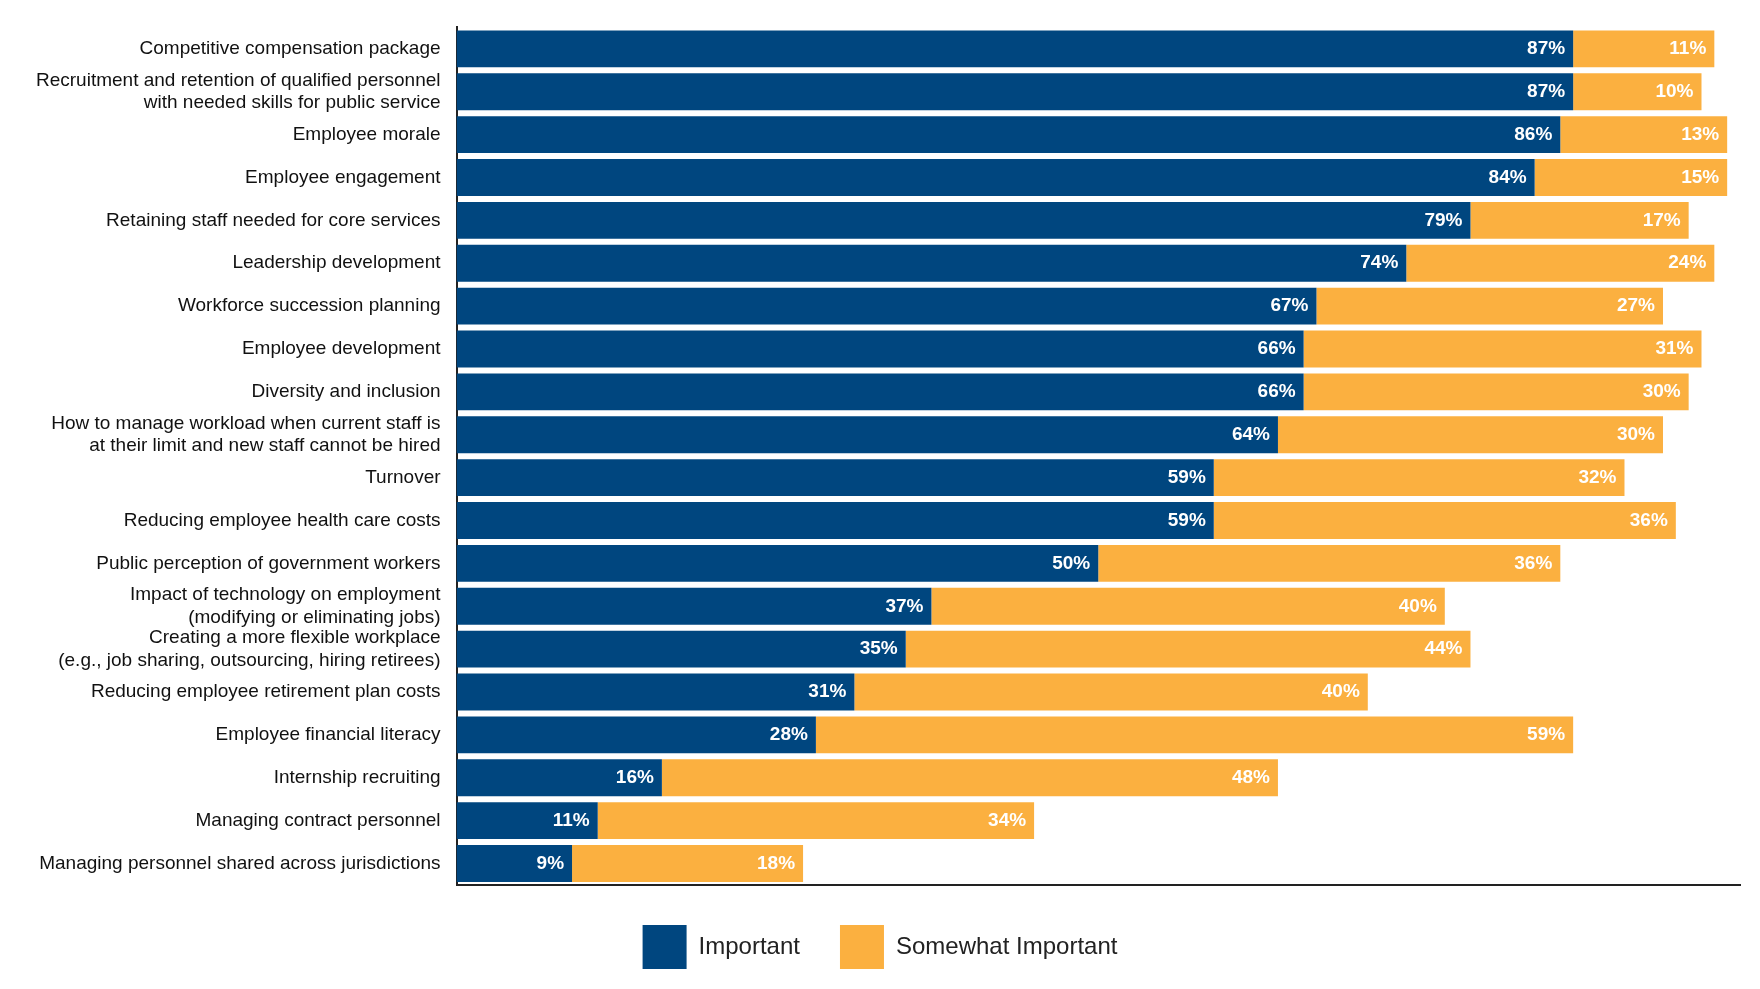 The image size is (1760, 989). What do you see at coordinates (1379, 262) in the screenshot?
I see `data-label: 74%` at bounding box center [1379, 262].